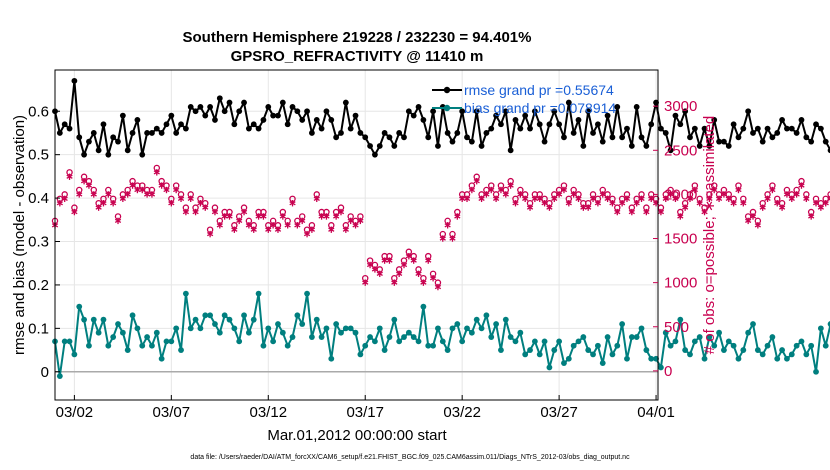  Describe the element at coordinates (357, 435) in the screenshot. I see `x-axis-label: Mar.01,2012 00:00:00 start` at that location.